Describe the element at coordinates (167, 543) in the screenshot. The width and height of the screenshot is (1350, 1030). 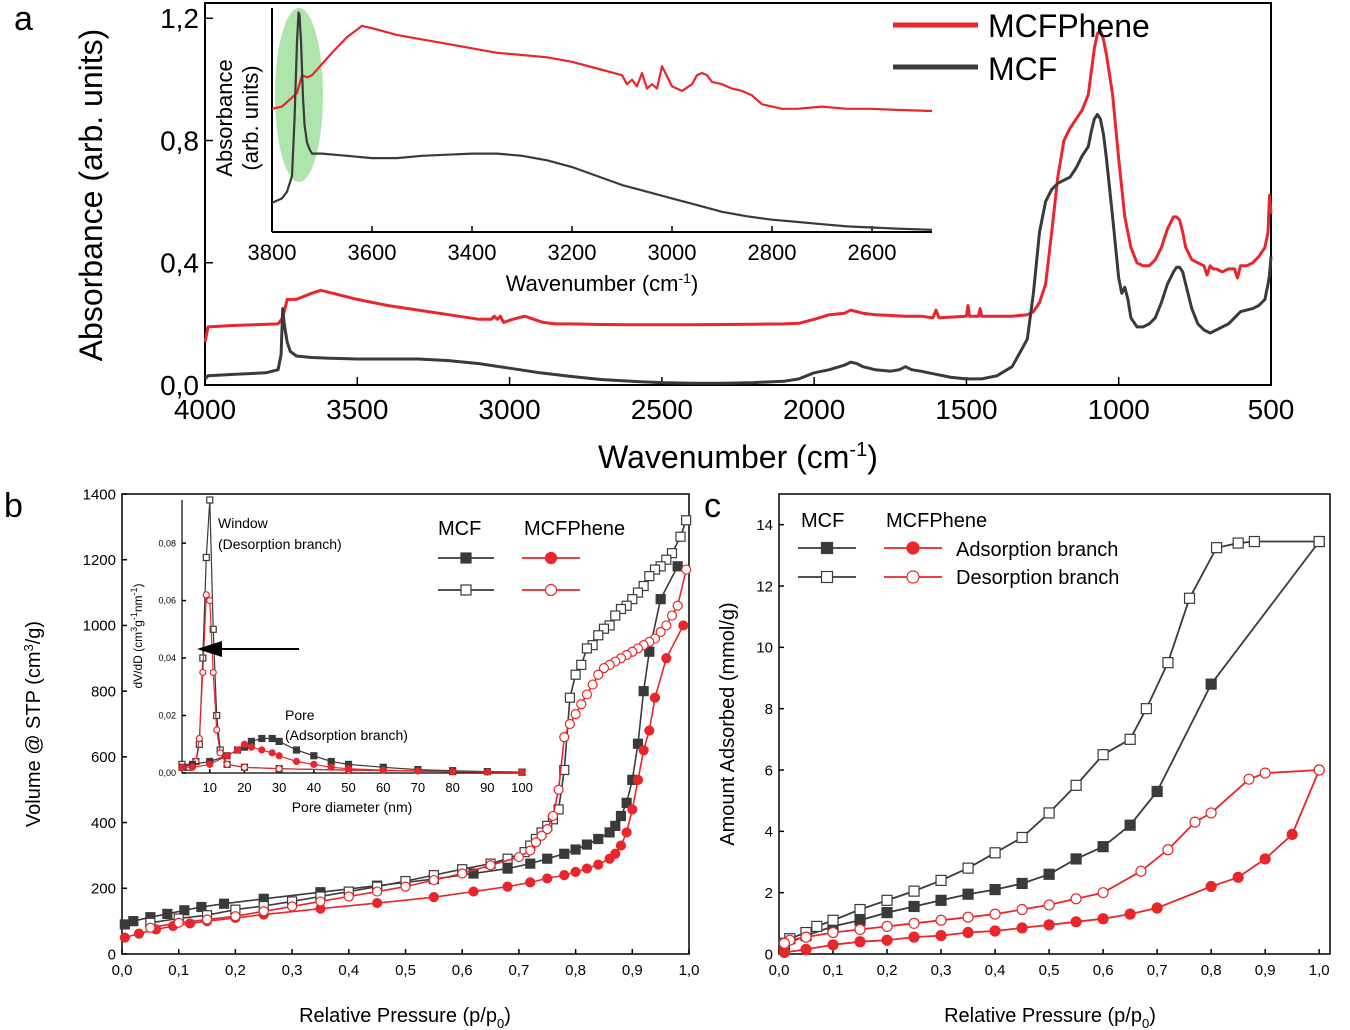
I see `y-tick-label: 0,08` at that location.